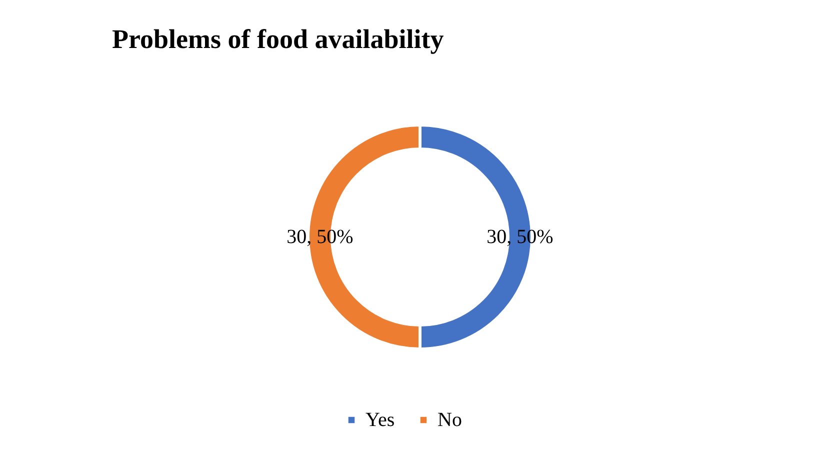  What do you see at coordinates (278, 39) in the screenshot?
I see `chart-title: Problems of food availability` at bounding box center [278, 39].